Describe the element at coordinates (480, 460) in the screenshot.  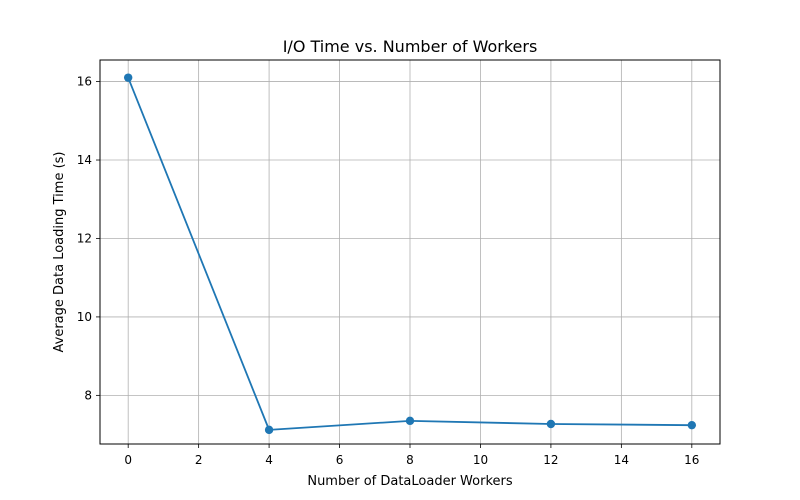
I see `x-tick-label: 10` at that location.